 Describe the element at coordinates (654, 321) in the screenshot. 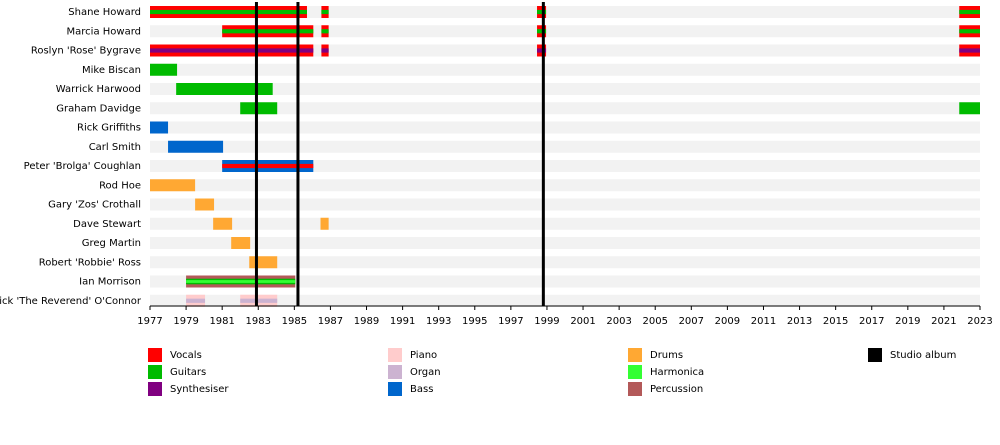

I see `x-tick-label: 2005` at that location.